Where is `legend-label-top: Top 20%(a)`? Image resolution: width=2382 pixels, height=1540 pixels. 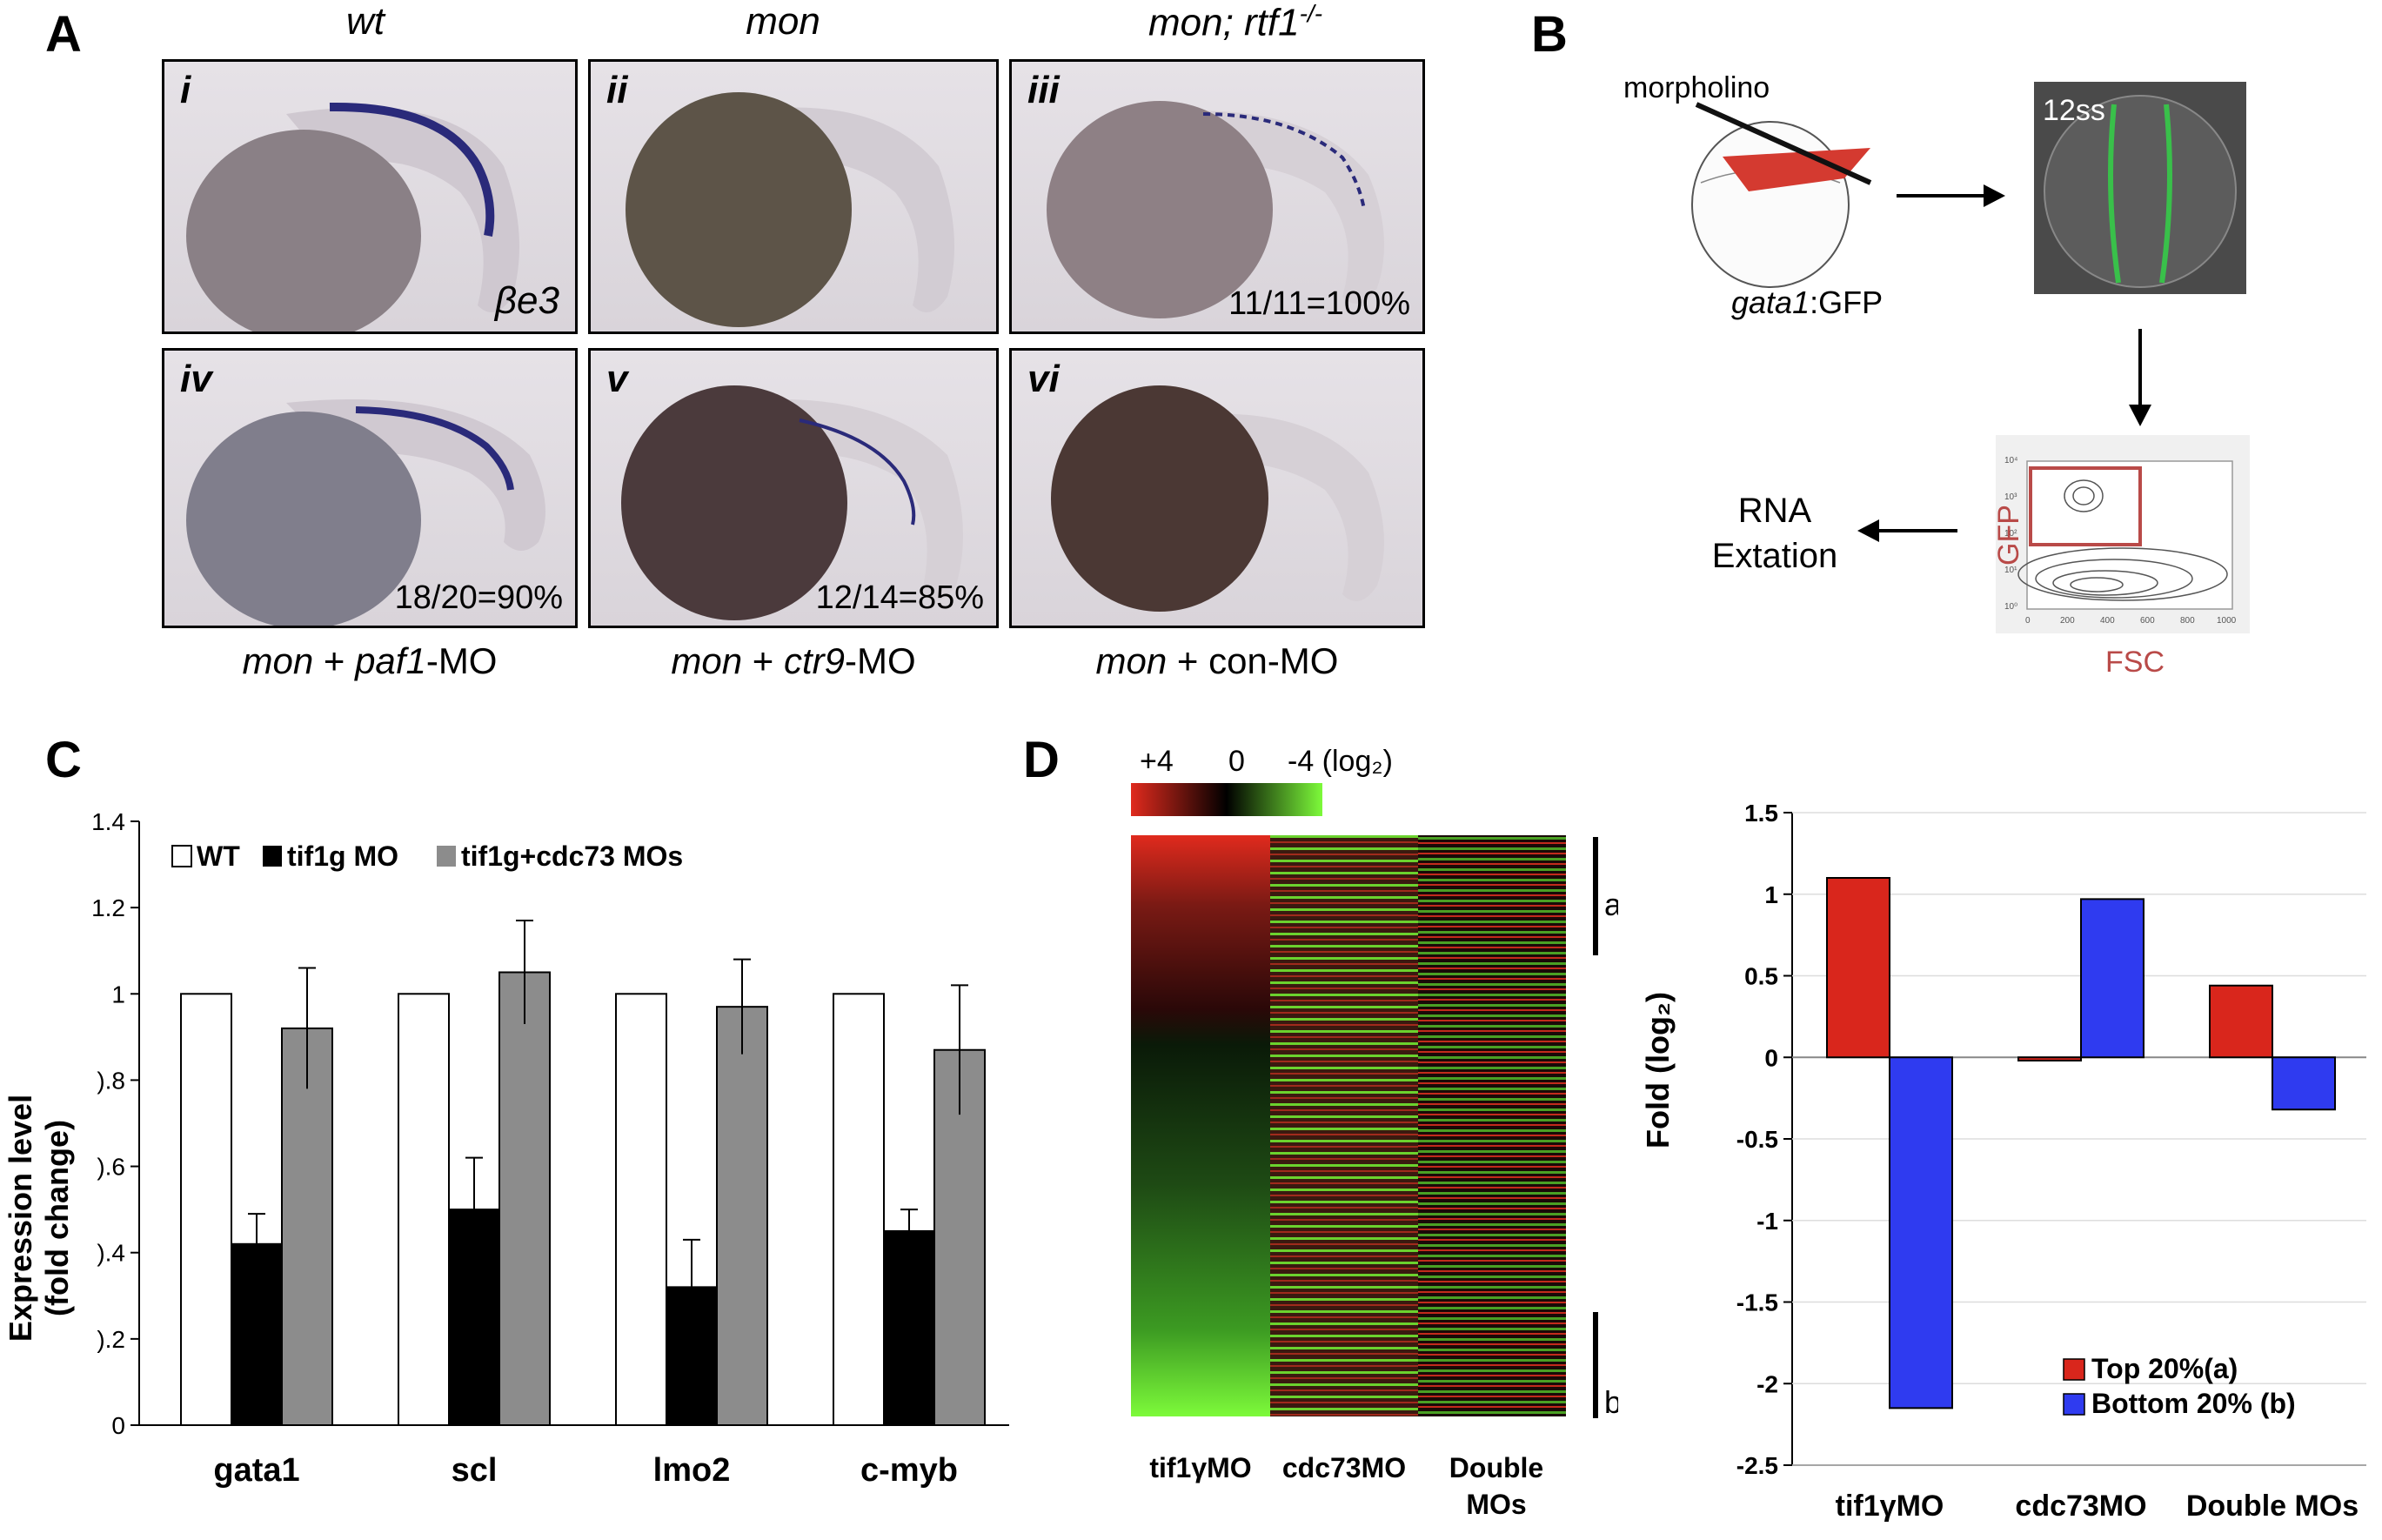
legend-label-top: Top 20%(a) is located at coordinates (2164, 1368).